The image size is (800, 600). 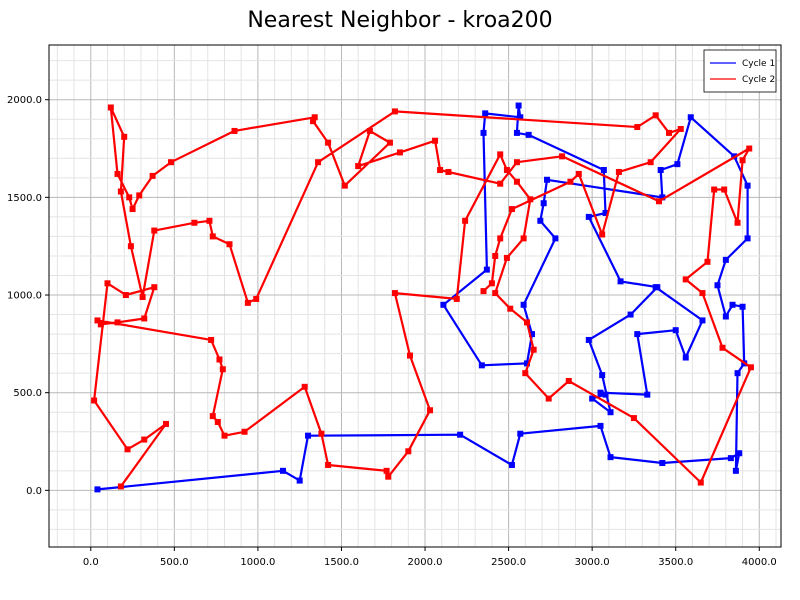 I want to click on x-tick-label: 2500.0, so click(x=508, y=562).